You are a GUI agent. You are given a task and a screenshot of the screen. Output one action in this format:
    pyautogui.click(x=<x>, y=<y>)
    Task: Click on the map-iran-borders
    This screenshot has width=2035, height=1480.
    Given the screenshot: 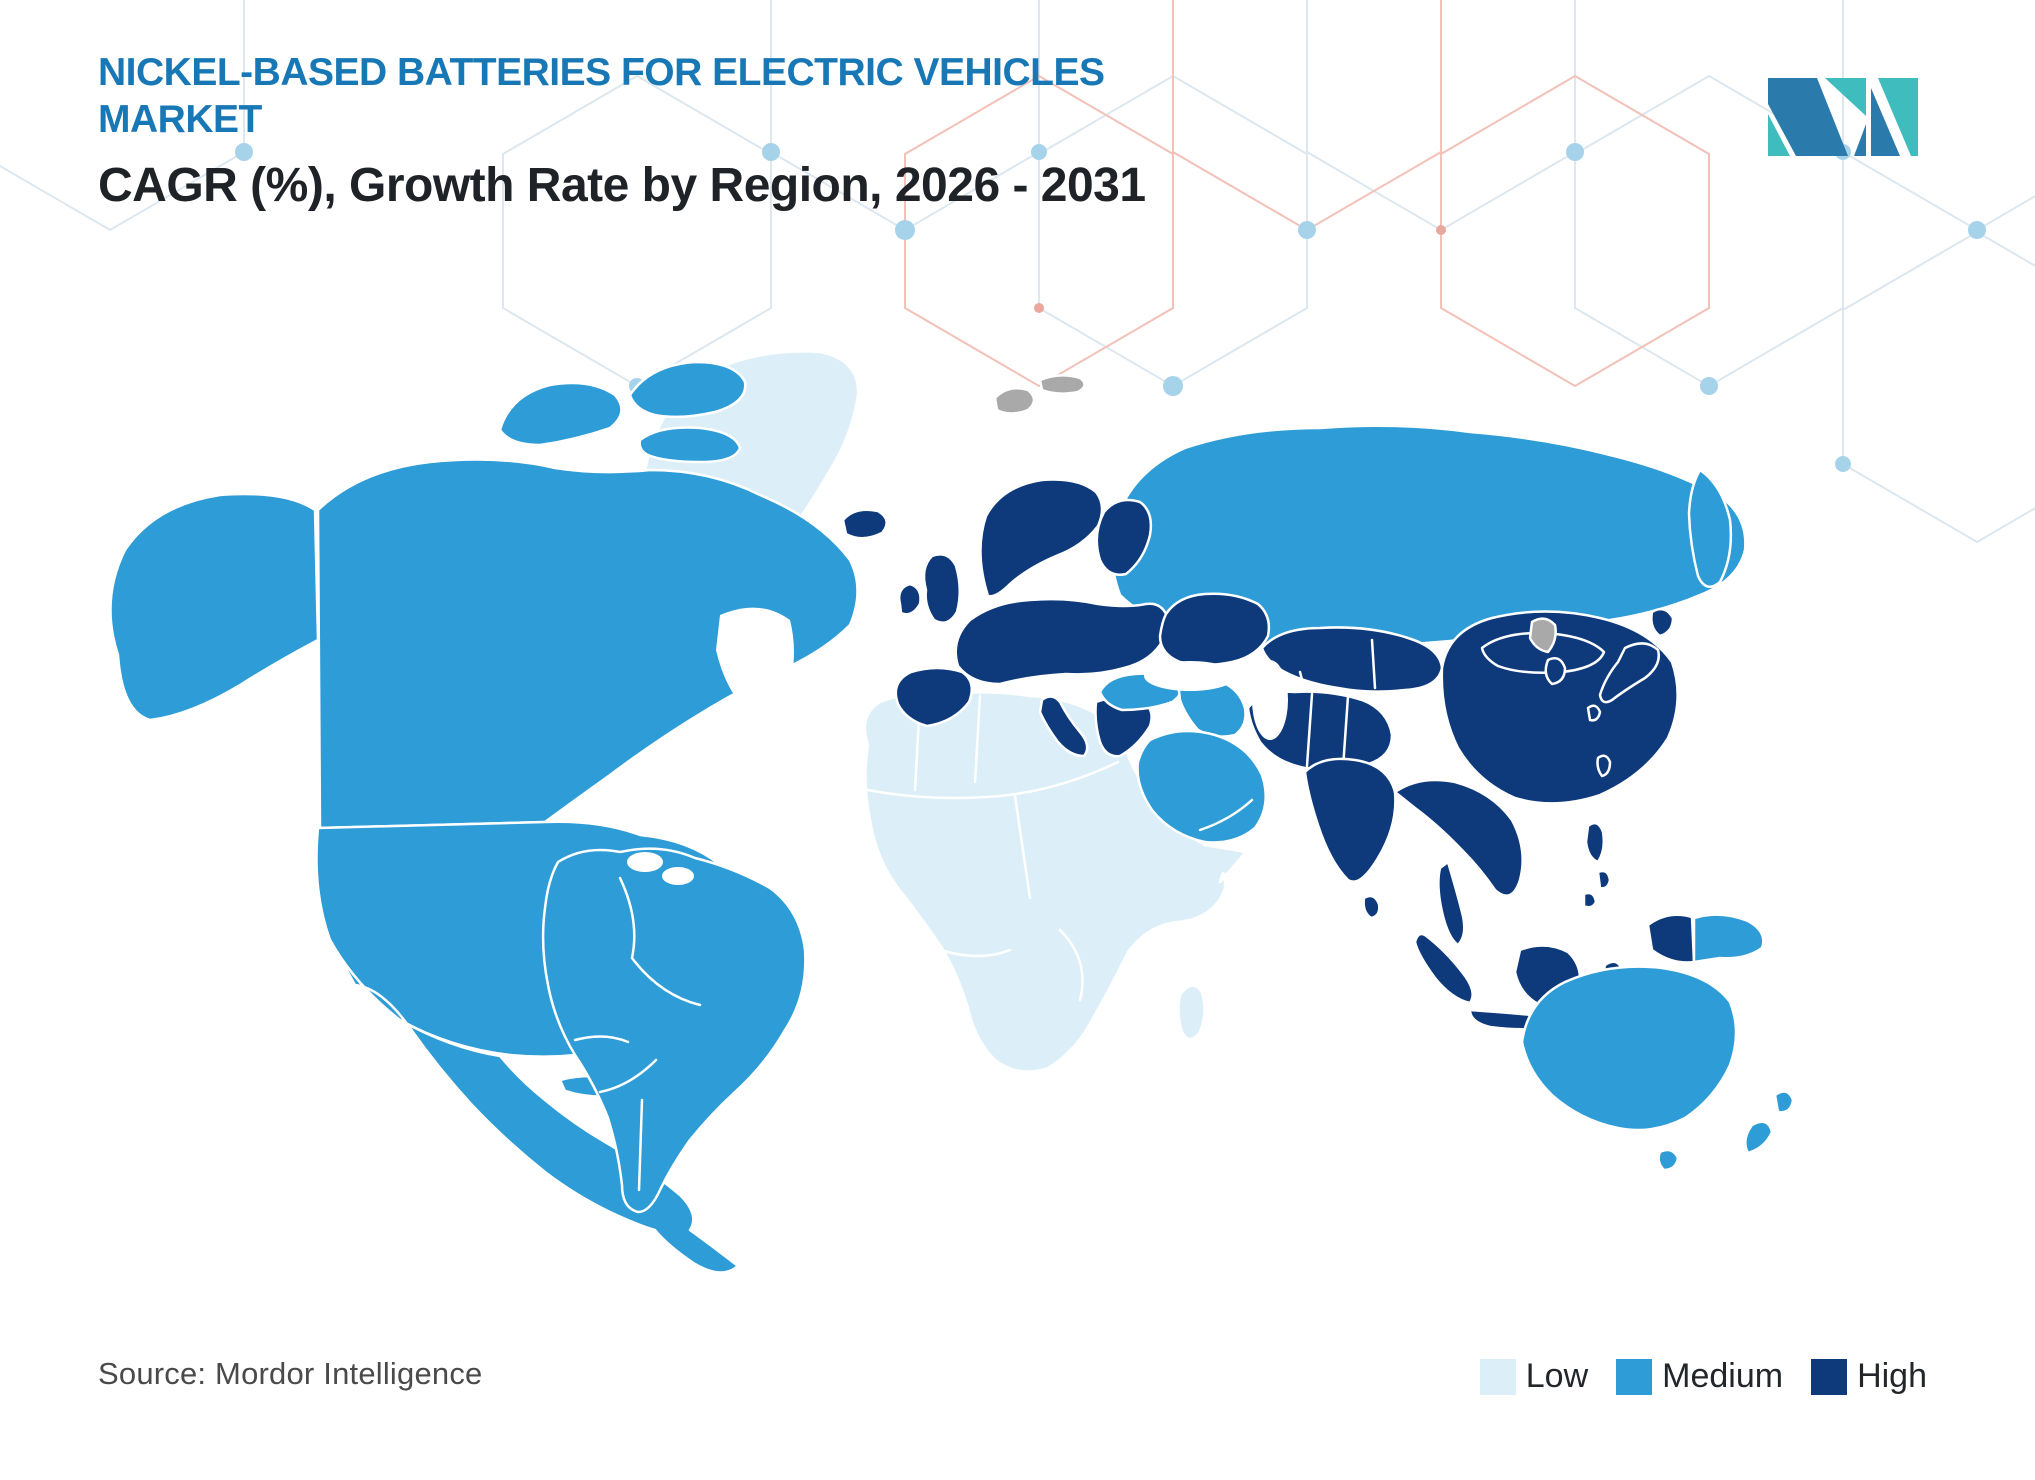 What is the action you would take?
    pyautogui.click(x=1337, y=704)
    